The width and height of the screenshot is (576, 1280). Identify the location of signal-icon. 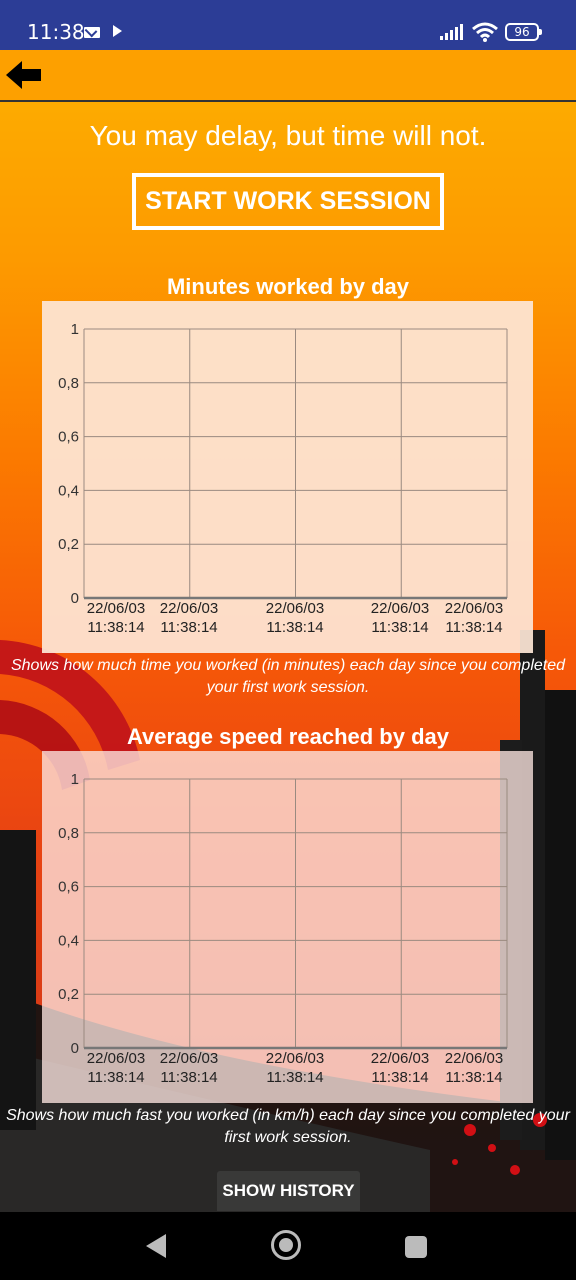
(451, 32).